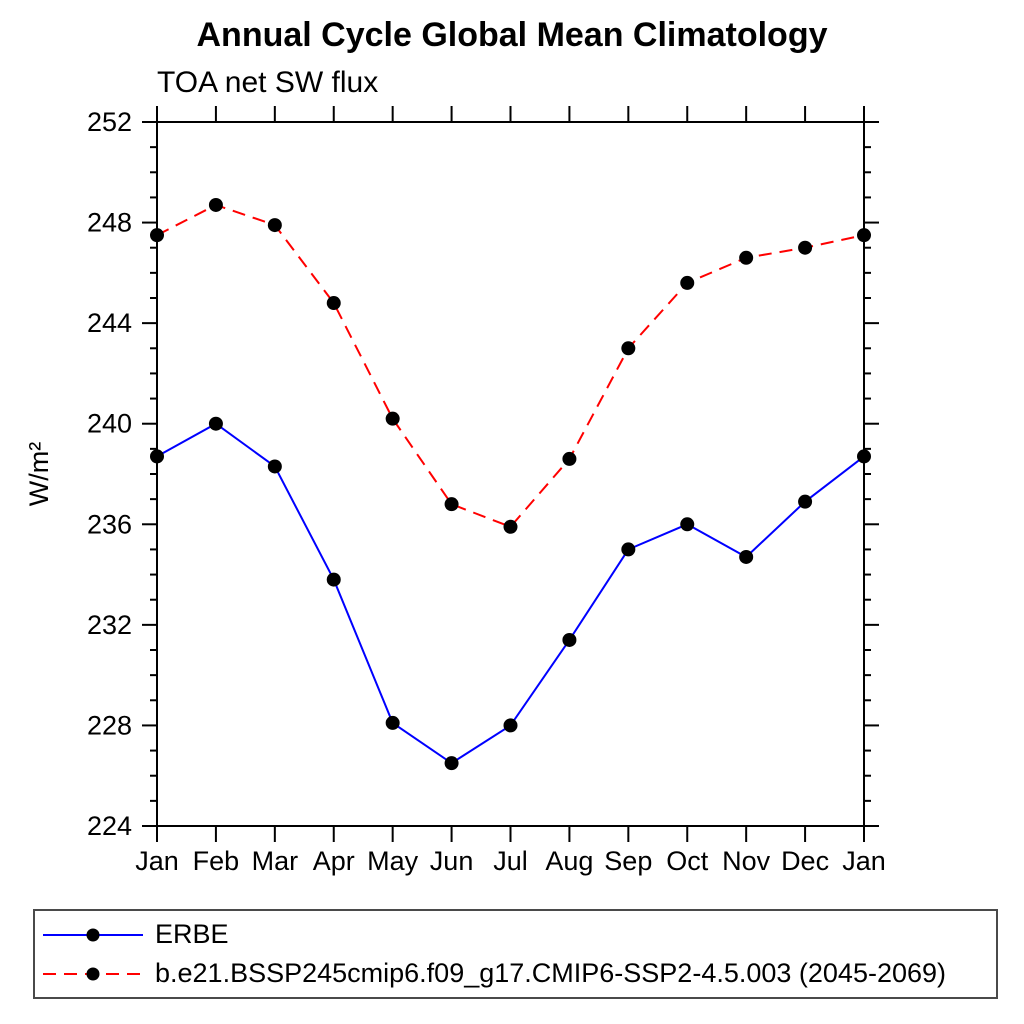 Image resolution: width=1024 pixels, height=1024 pixels. I want to click on chart-subtitle: TOA net SW flux, so click(268, 82).